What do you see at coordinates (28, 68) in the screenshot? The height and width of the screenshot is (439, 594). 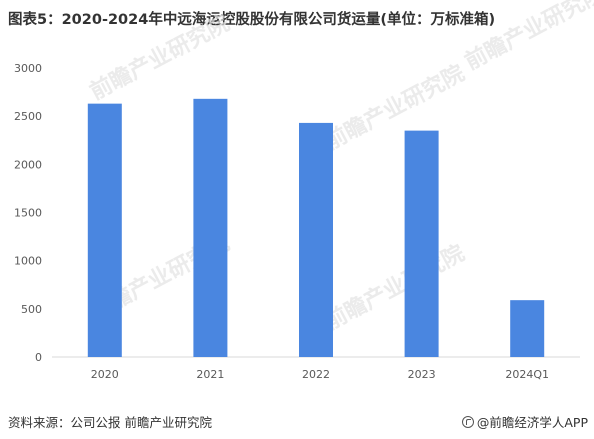 I see `y-tick-label: 3000` at bounding box center [28, 68].